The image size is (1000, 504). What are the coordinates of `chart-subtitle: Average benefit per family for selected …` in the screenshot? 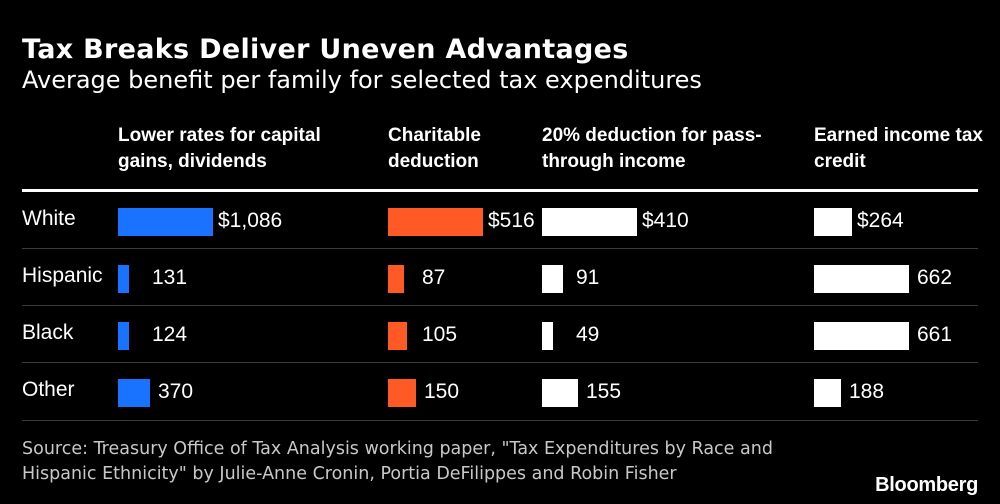 It's located at (362, 80).